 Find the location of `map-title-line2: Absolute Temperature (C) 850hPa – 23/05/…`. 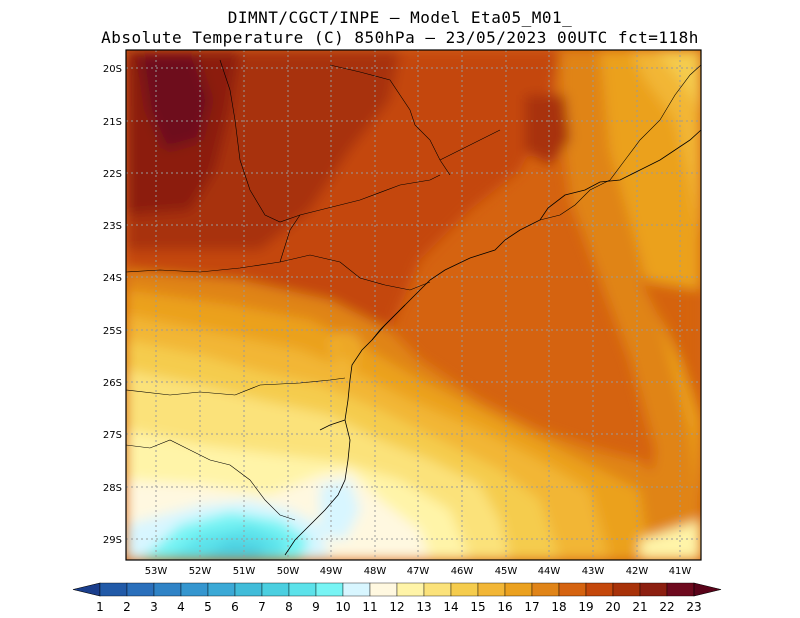

map-title-line2: Absolute Temperature (C) 850hPa – 23/05/… is located at coordinates (400, 37).